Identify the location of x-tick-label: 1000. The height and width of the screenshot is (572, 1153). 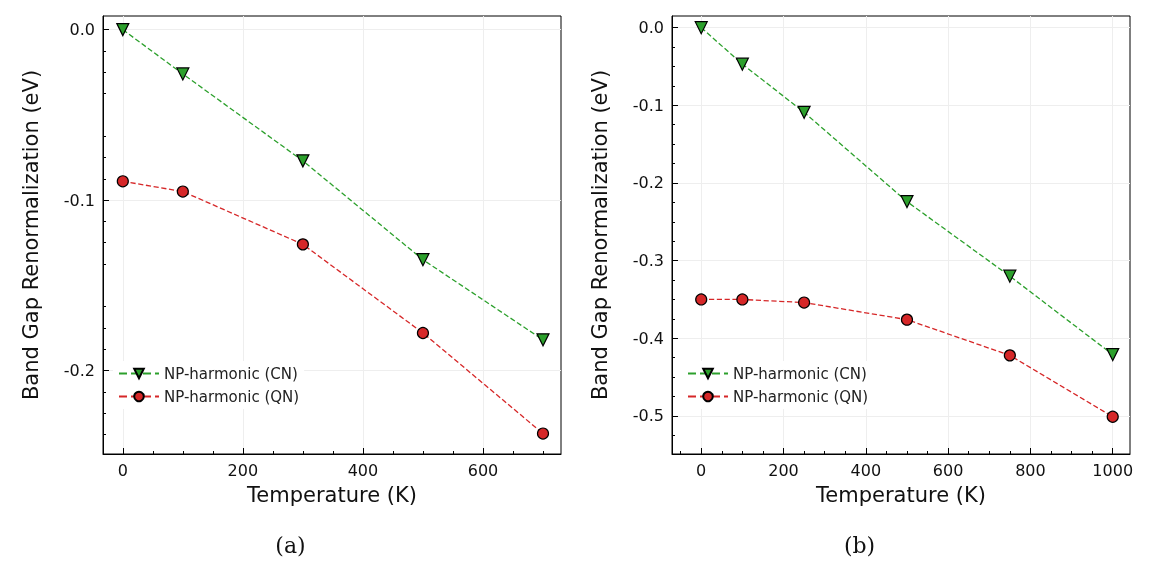
(1113, 470).